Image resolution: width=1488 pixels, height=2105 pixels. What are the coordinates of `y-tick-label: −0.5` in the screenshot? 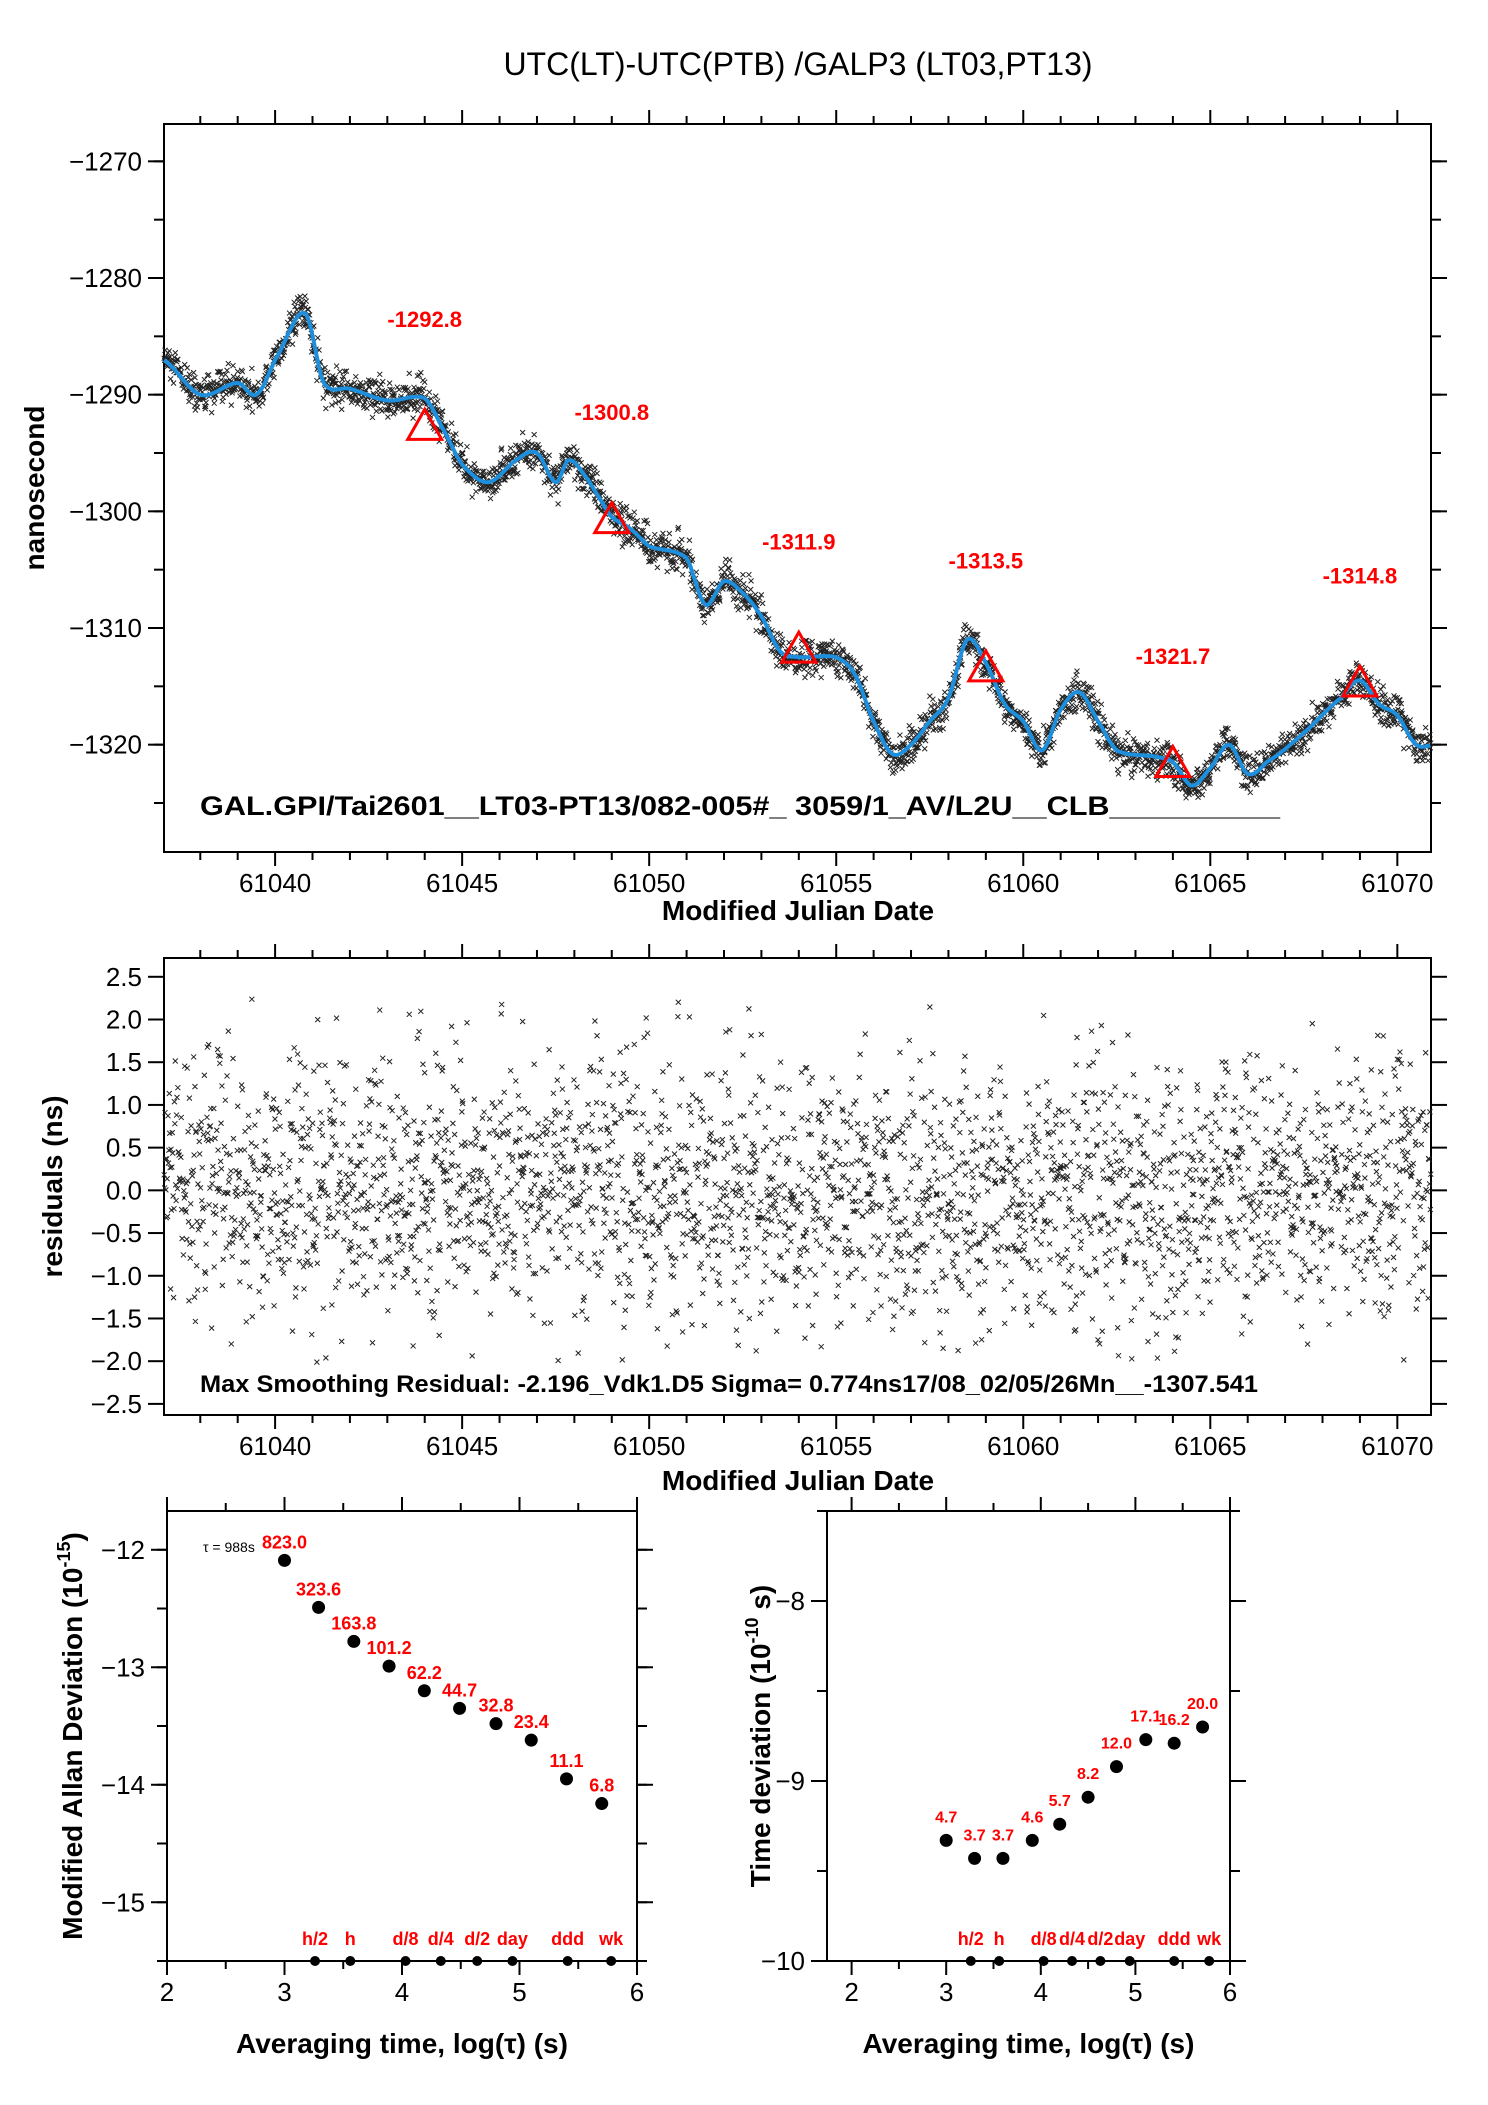 It's located at (116, 1233).